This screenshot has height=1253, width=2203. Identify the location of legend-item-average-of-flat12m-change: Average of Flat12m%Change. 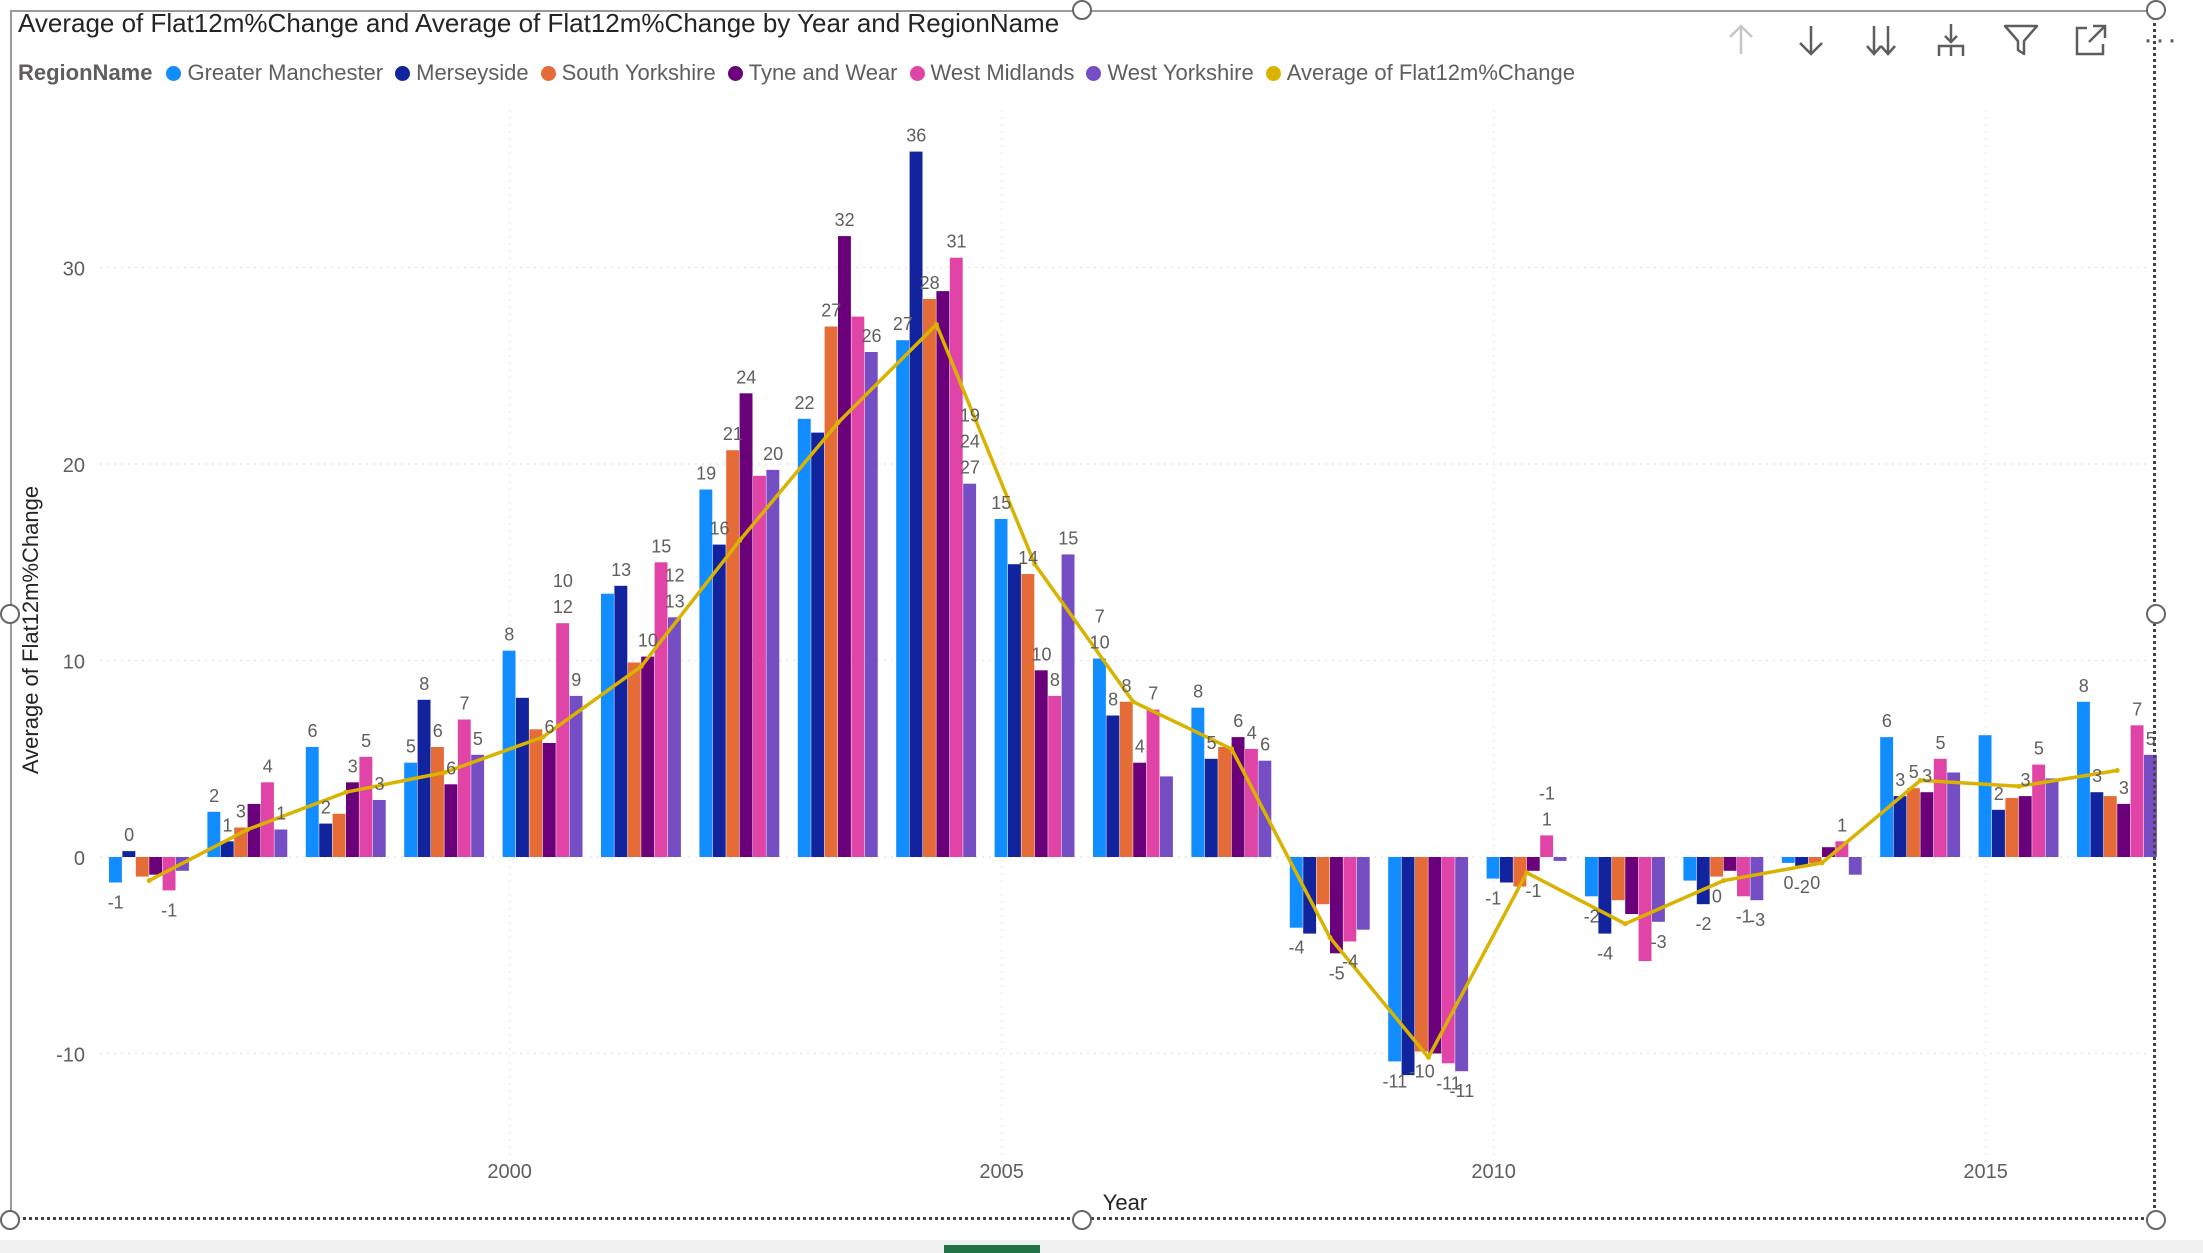
(1420, 73).